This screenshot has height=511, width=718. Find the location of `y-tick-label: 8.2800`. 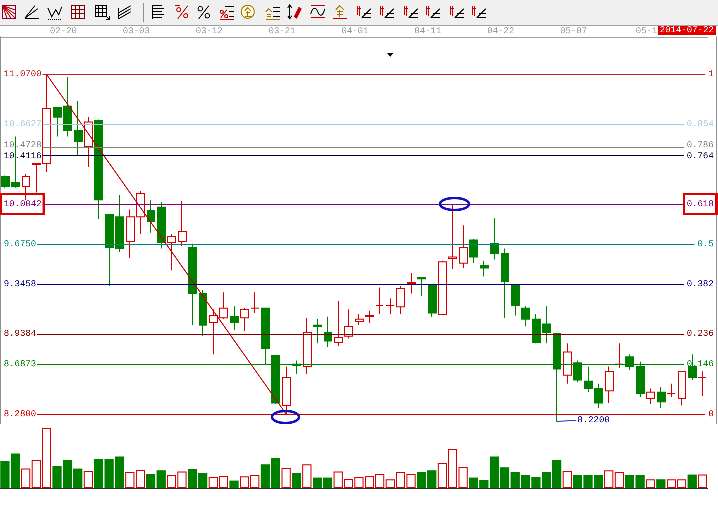

y-tick-label: 8.2800 is located at coordinates (20, 414).